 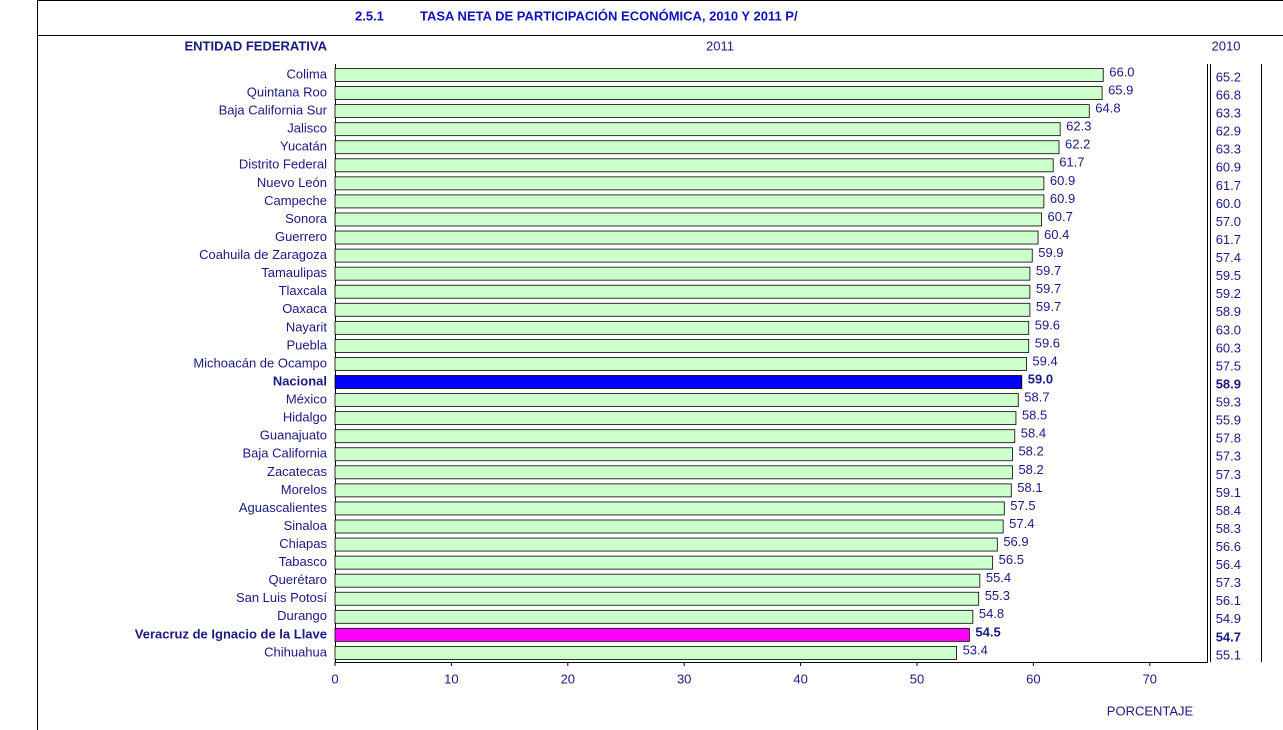 I want to click on value-label: 57.5, so click(x=1022, y=505).